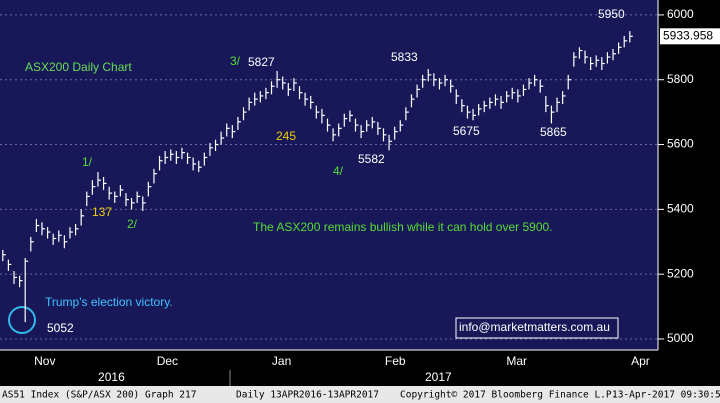  Describe the element at coordinates (438, 377) in the screenshot. I see `year-label: 2017` at that location.